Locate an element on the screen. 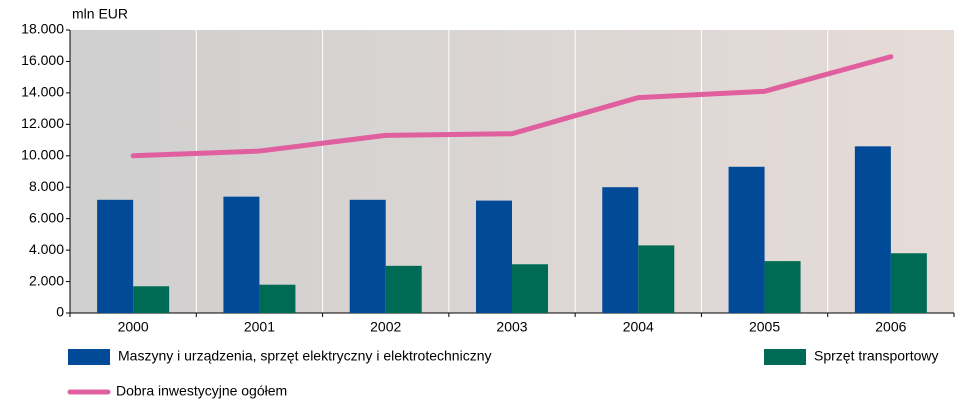 This screenshot has height=401, width=962. y-tick-label: 16.000 is located at coordinates (42, 60).